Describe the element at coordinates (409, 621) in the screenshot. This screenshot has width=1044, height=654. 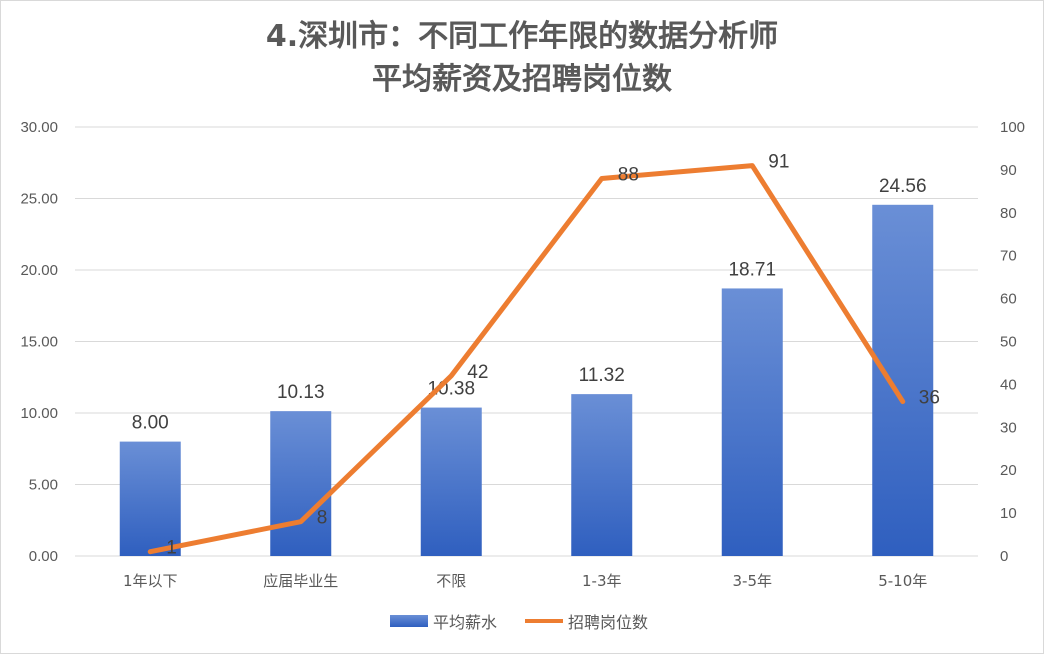
I see `legend-bar-swatch` at that location.